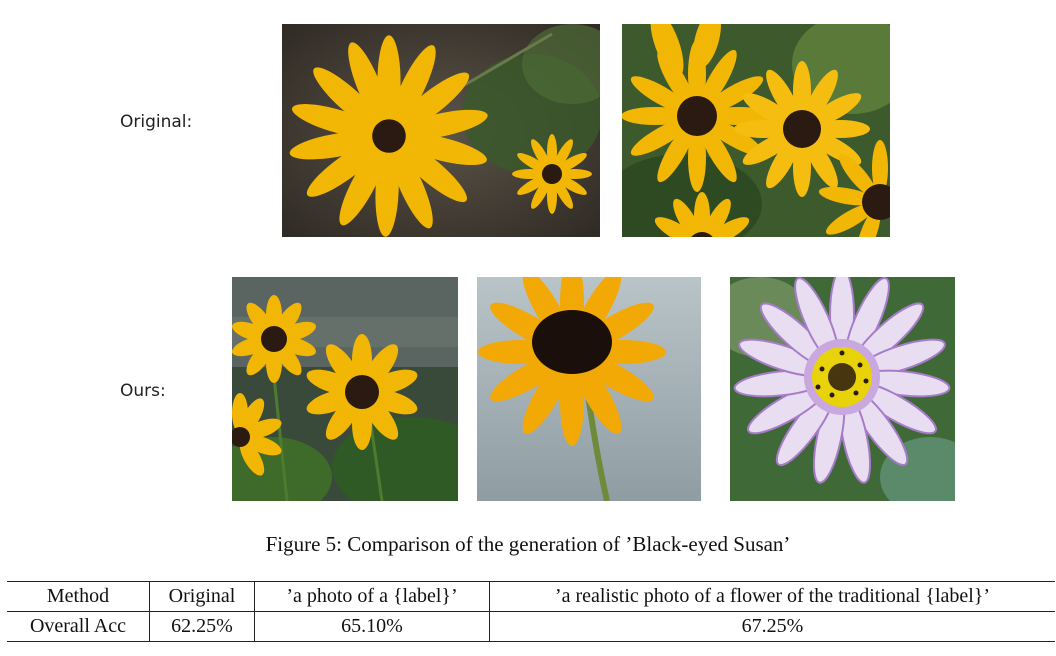 The height and width of the screenshot is (656, 1056). I want to click on table-header-cell: Method, so click(78, 596).